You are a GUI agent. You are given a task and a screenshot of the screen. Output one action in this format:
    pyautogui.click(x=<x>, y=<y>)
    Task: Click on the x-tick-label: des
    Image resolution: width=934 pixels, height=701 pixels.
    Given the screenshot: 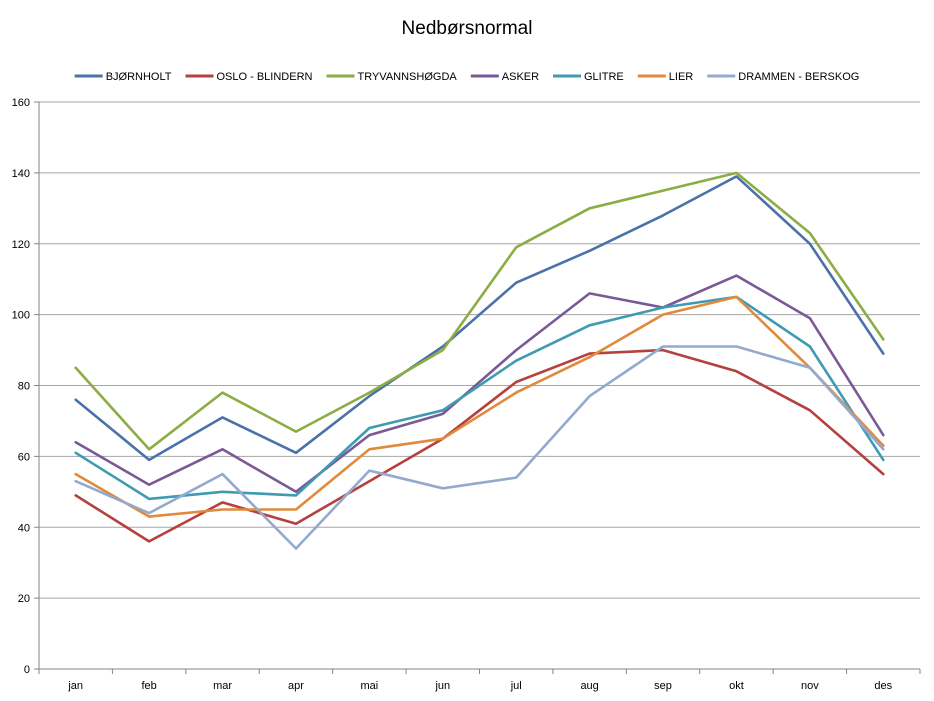 What is the action you would take?
    pyautogui.click(x=883, y=686)
    